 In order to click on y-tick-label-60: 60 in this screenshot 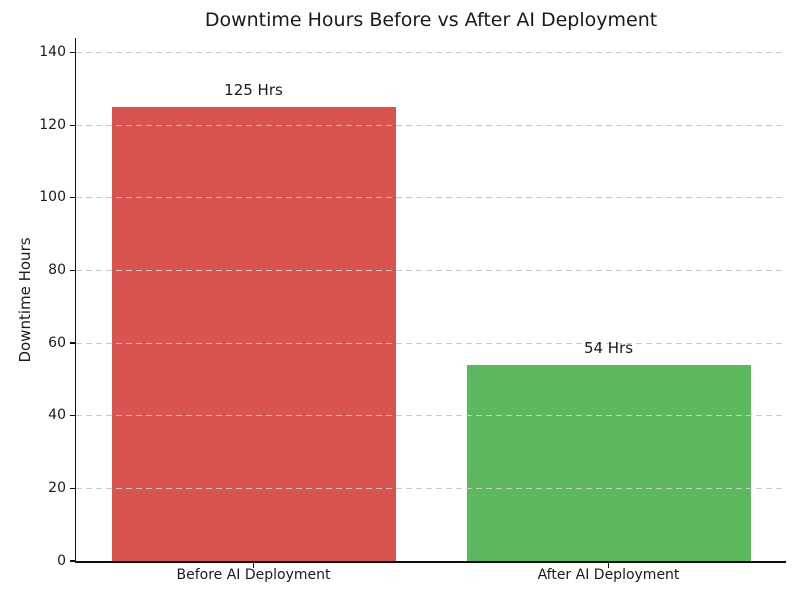, I will do `click(57, 342)`.